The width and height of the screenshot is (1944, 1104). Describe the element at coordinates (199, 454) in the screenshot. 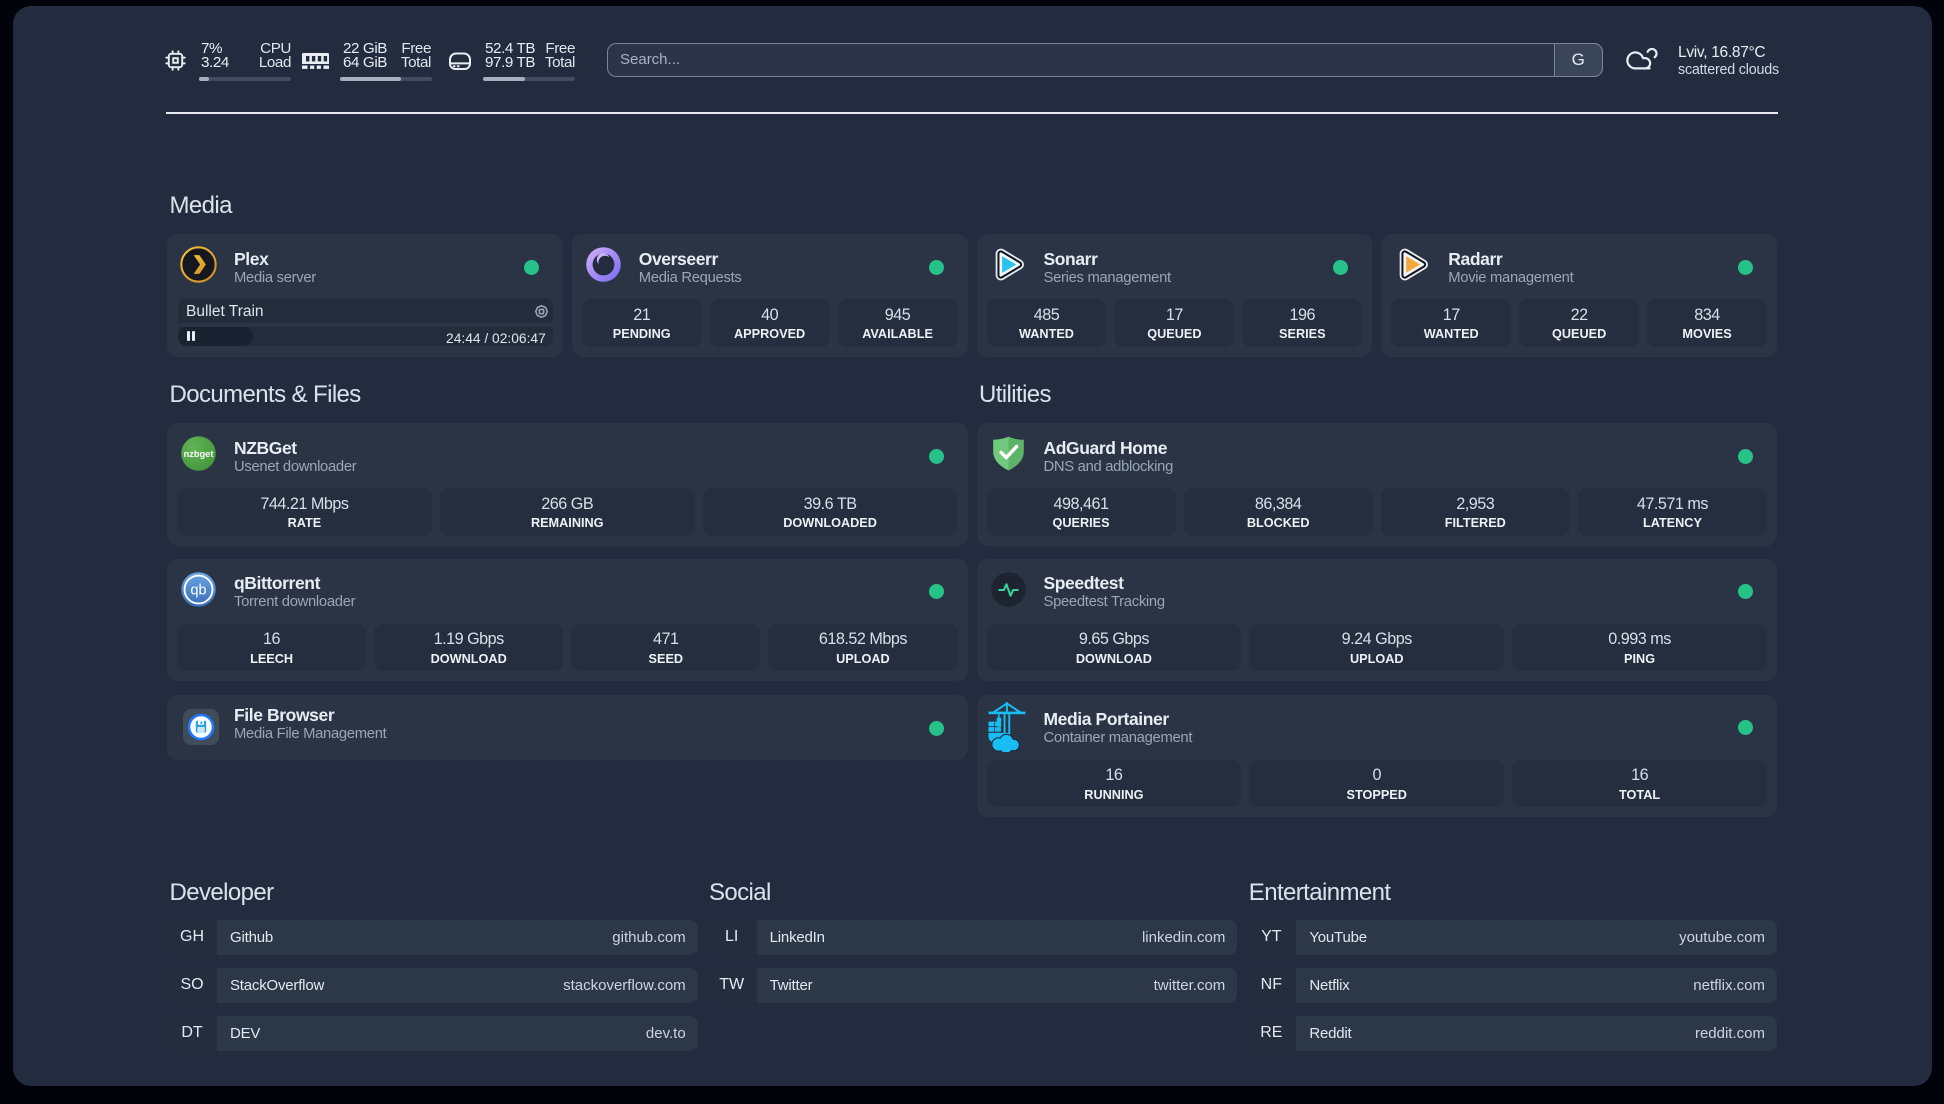

I see `svg-text: nzbget` at that location.